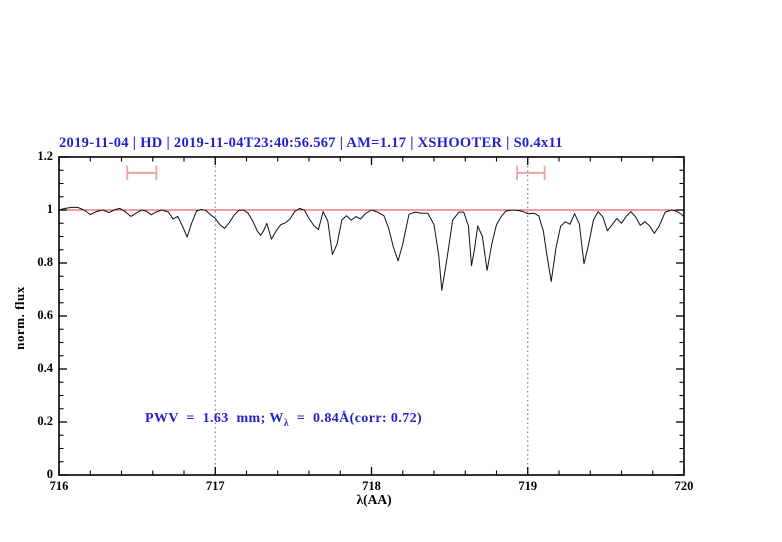 This screenshot has height=542, width=782. Describe the element at coordinates (684, 486) in the screenshot. I see `x-tick-label: 720` at that location.